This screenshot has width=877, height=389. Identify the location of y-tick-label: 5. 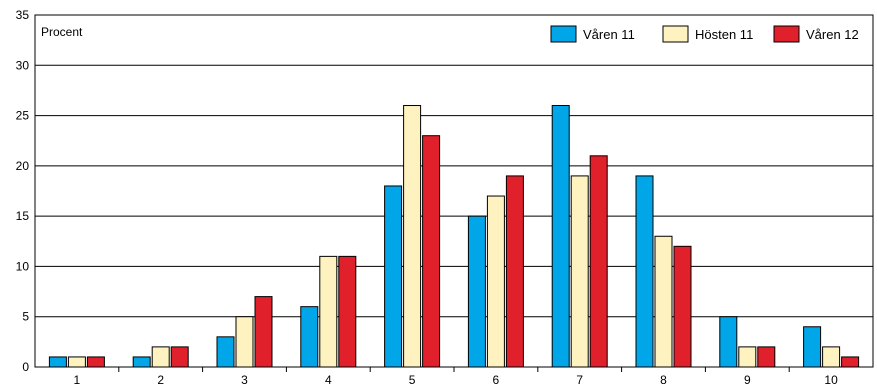
(25, 317).